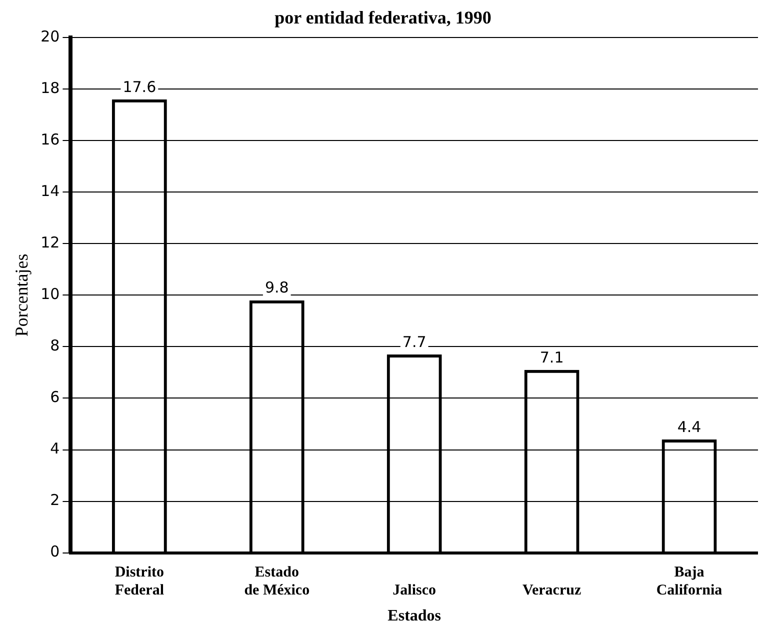  Describe the element at coordinates (689, 581) in the screenshot. I see `x-tick-label: Baja California` at that location.